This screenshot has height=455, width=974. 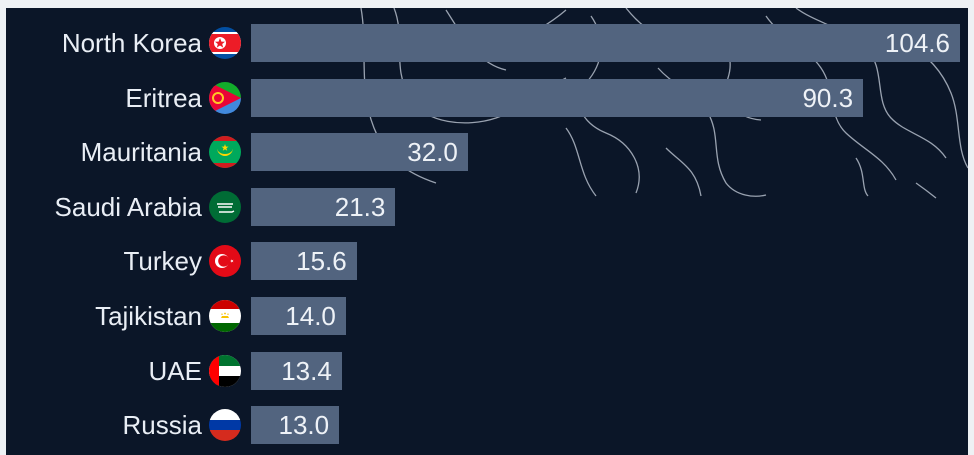 I want to click on value-label: 90.3, so click(x=828, y=97).